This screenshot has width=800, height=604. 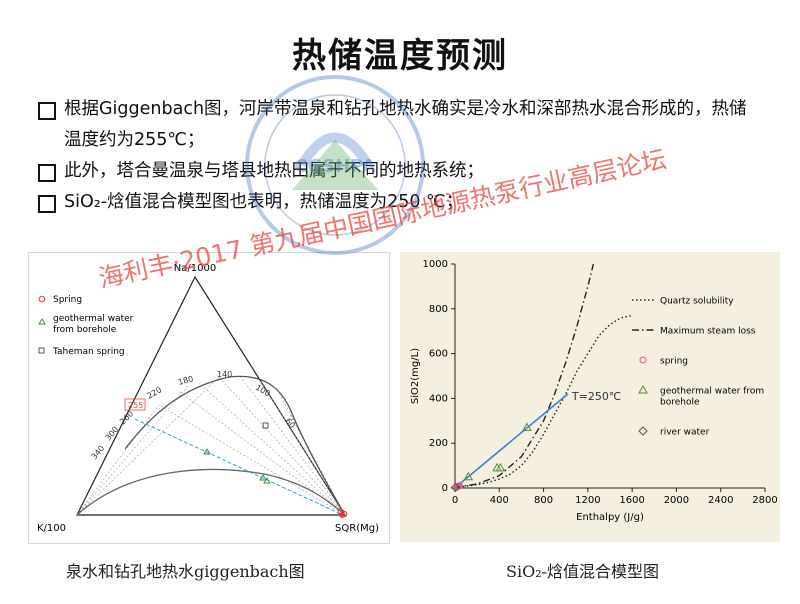 I want to click on temp-label: 260, so click(x=126, y=417).